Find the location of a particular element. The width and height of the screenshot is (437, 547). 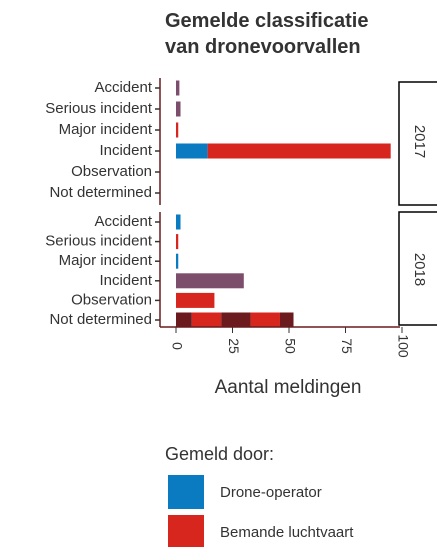

facet-label: 2018 is located at coordinates (419, 269).